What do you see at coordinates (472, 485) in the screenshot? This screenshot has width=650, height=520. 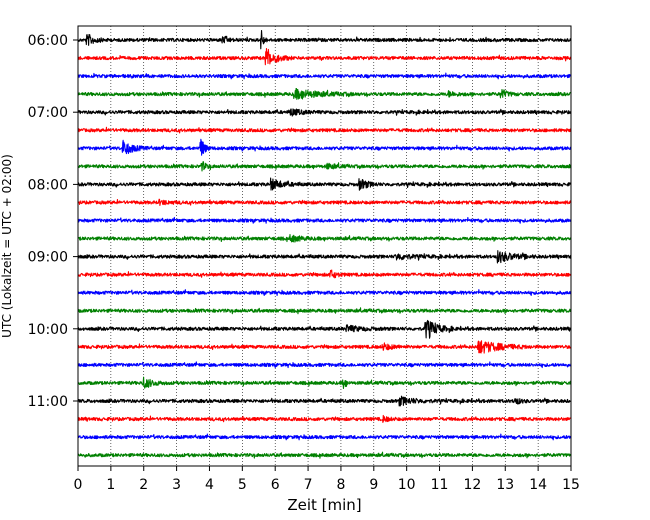 I see `x-tick-label: 12` at bounding box center [472, 485].